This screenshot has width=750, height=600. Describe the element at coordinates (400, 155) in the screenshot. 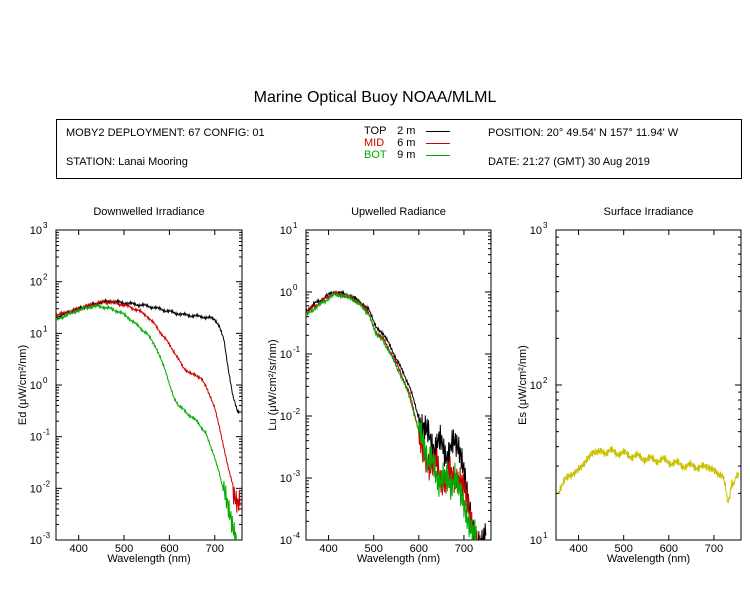

I see `depth-value: 9` at that location.